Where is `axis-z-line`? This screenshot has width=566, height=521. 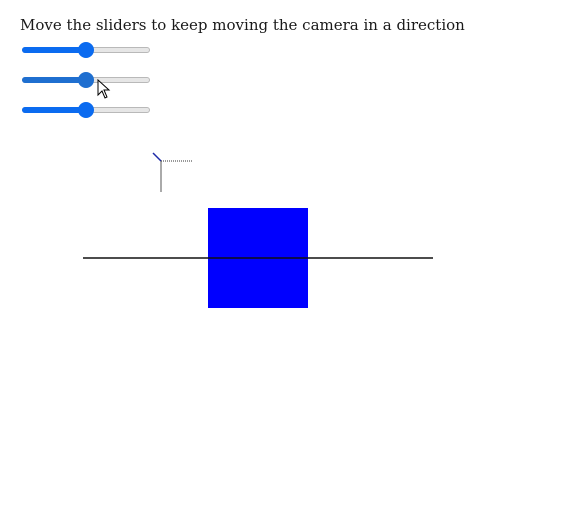
axis-z-line is located at coordinates (157, 157).